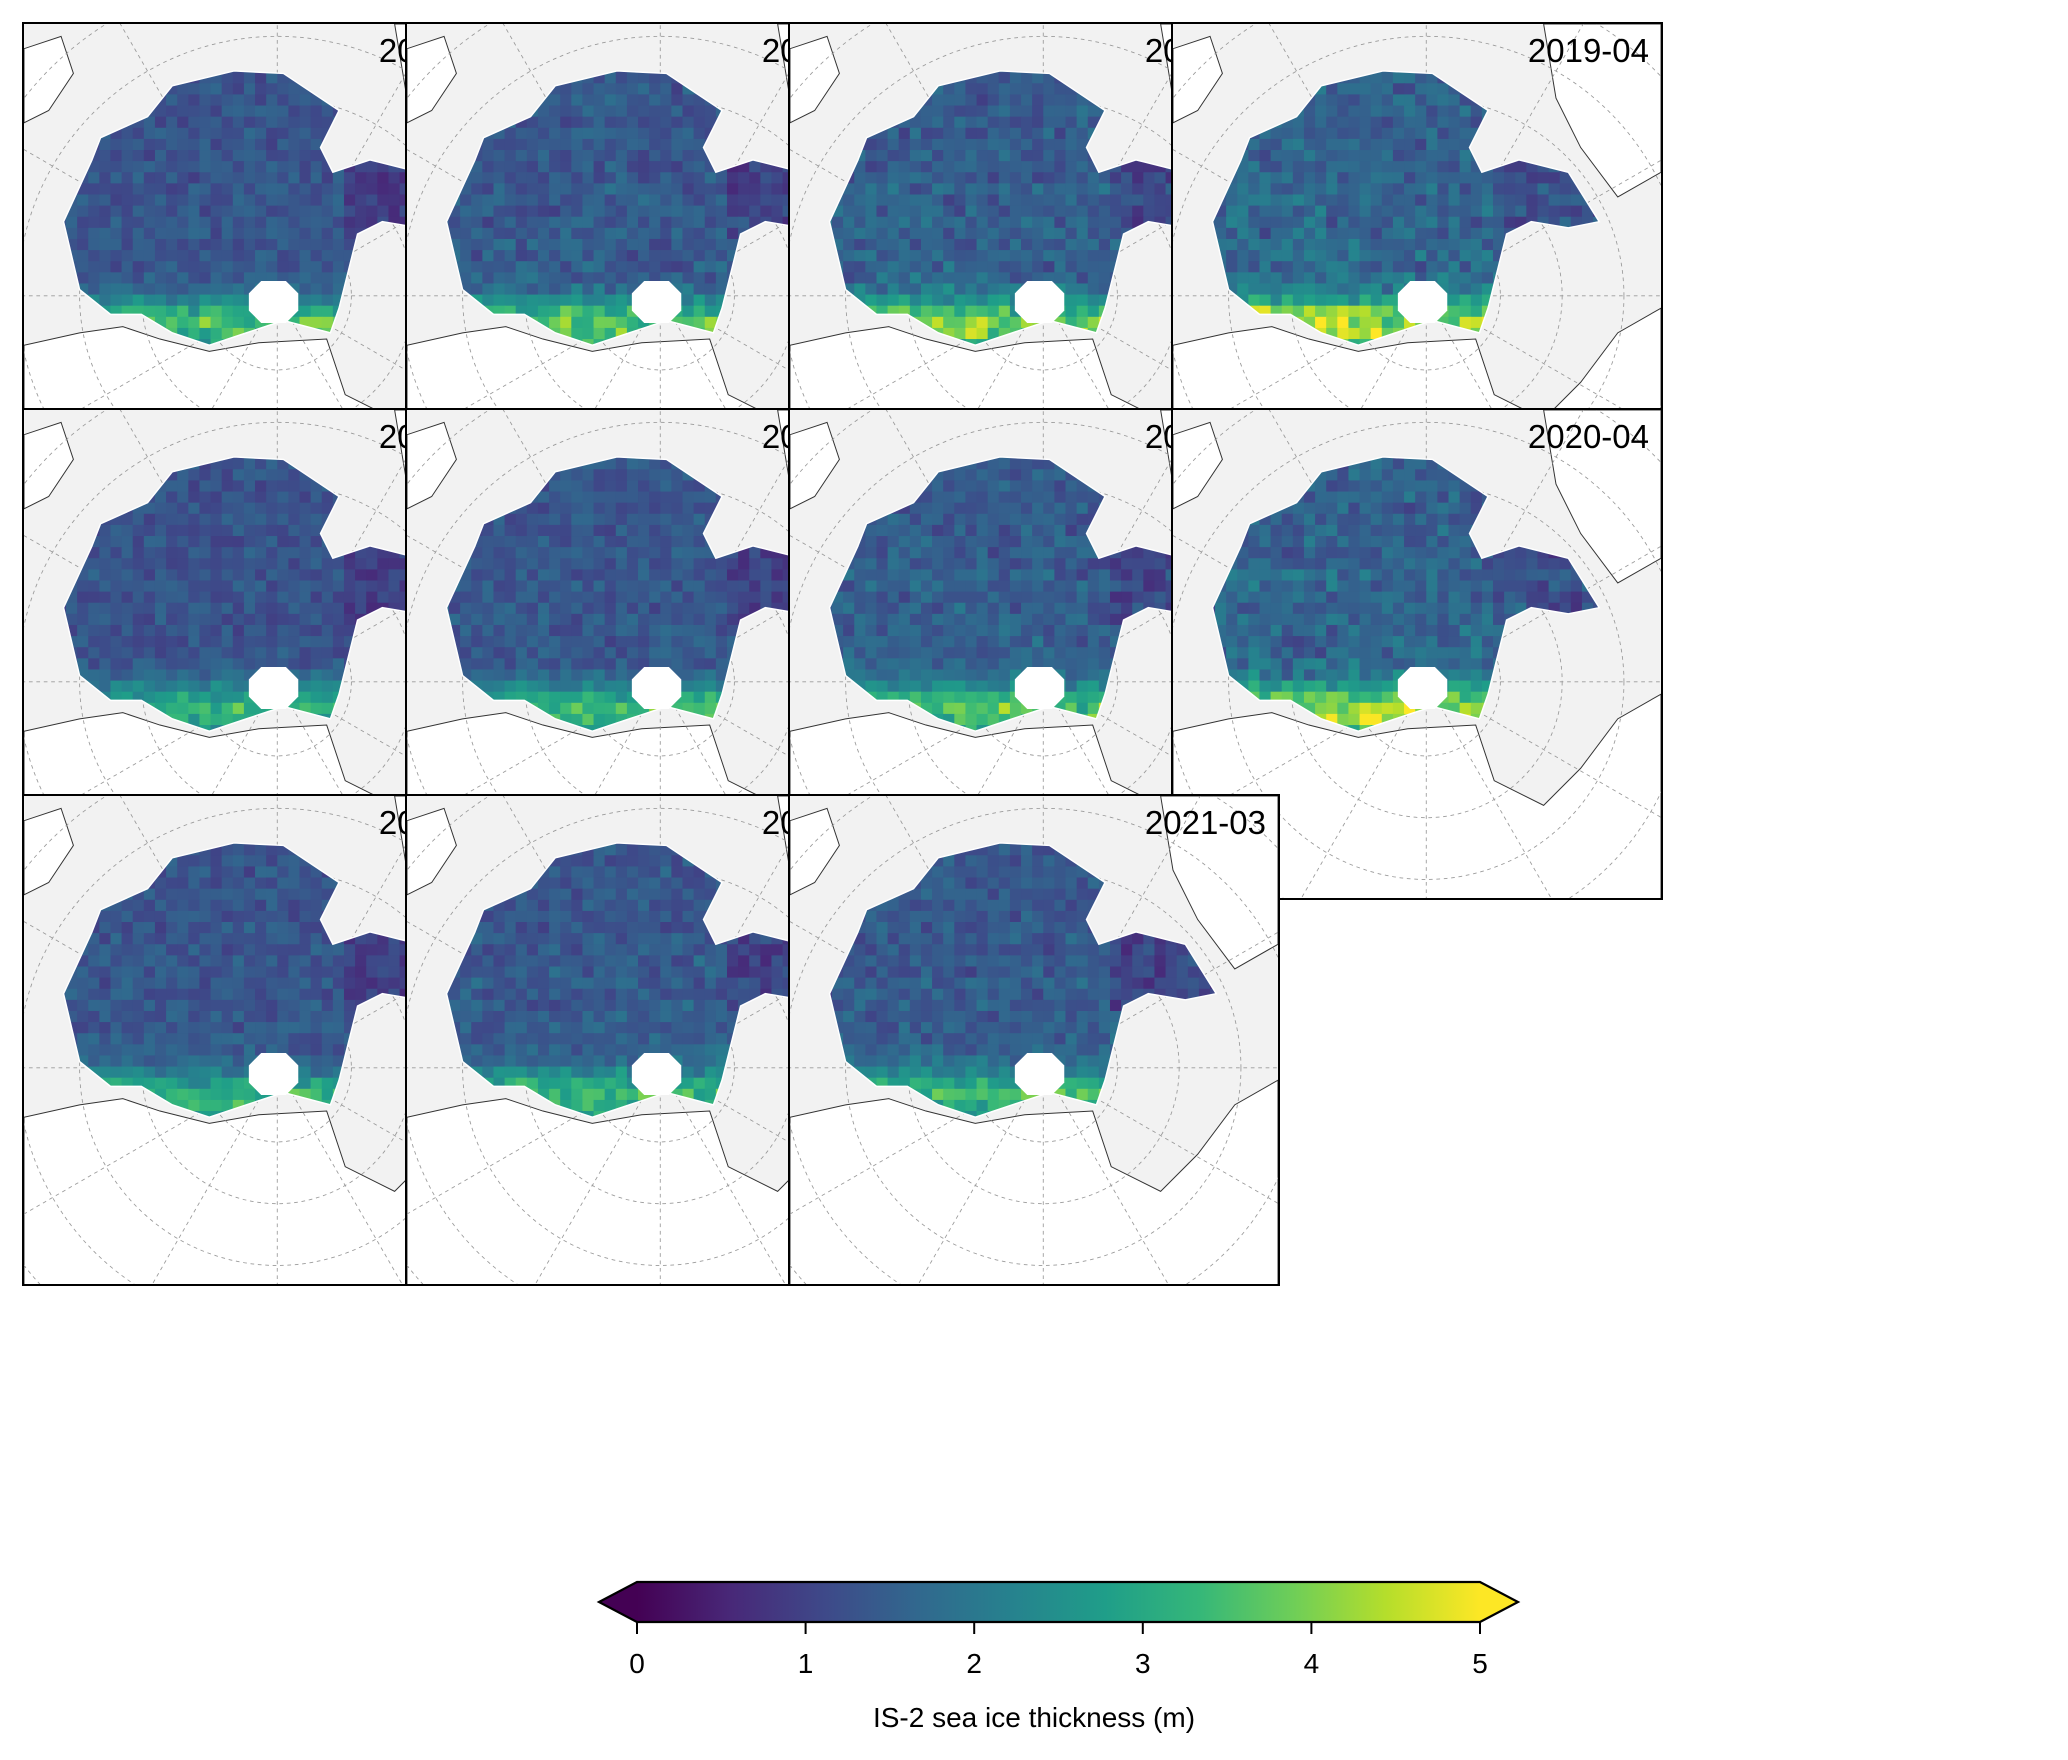 The width and height of the screenshot is (2068, 1760). I want to click on colorbar-extend-min, so click(618, 1602).